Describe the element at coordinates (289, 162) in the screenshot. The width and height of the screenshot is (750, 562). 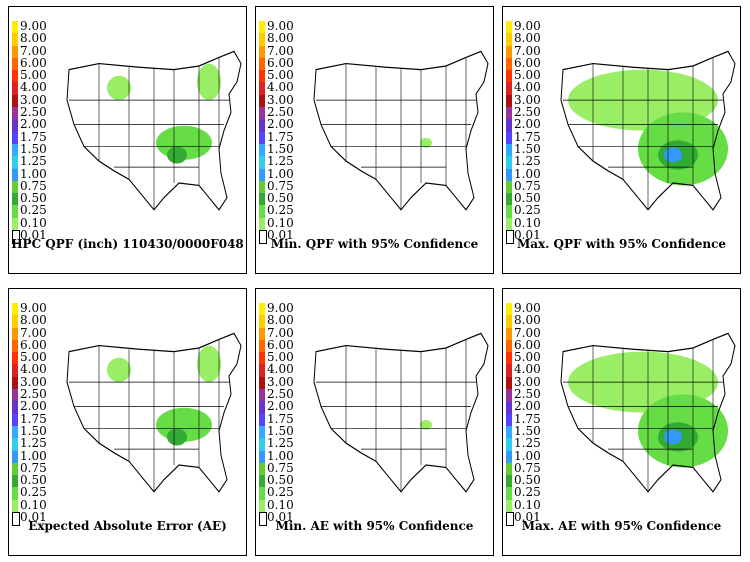
I see `legend-row: 1.25` at that location.